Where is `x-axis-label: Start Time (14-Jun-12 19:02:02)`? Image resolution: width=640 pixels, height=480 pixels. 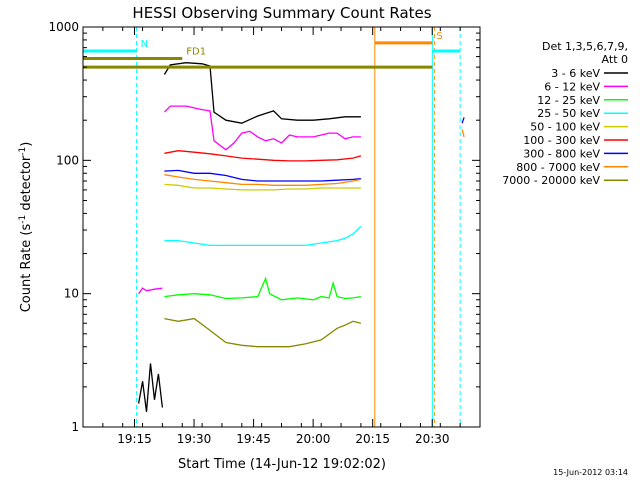
x-axis-label: Start Time (14-Jun-12 19:02:02) is located at coordinates (282, 464).